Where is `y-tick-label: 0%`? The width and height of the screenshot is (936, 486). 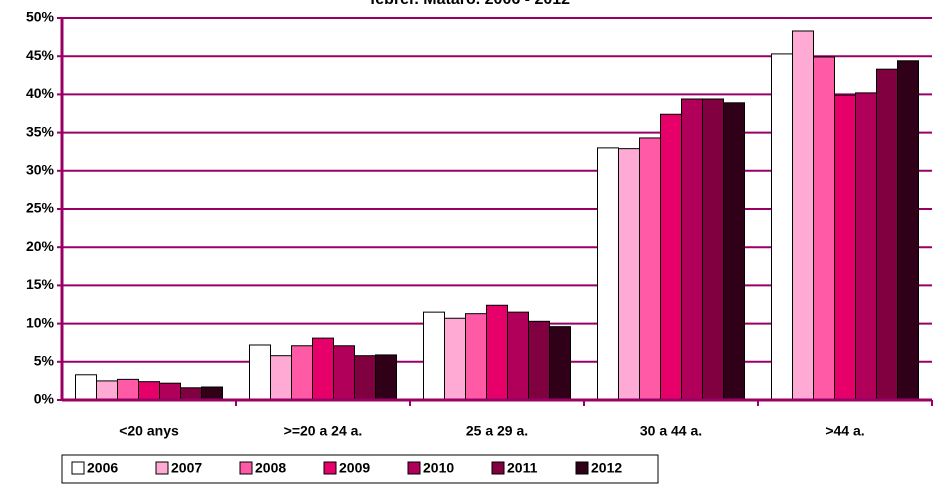
y-tick-label: 0% is located at coordinates (44, 399).